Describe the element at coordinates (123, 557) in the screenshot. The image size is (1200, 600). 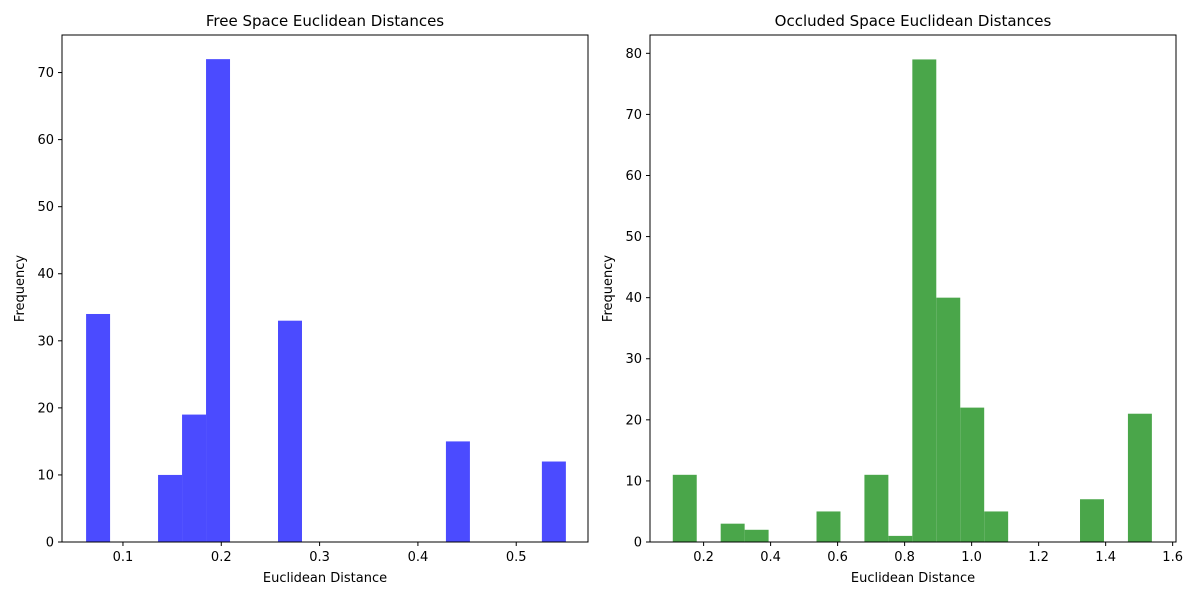
I see `x-tick-label: 0.1` at that location.